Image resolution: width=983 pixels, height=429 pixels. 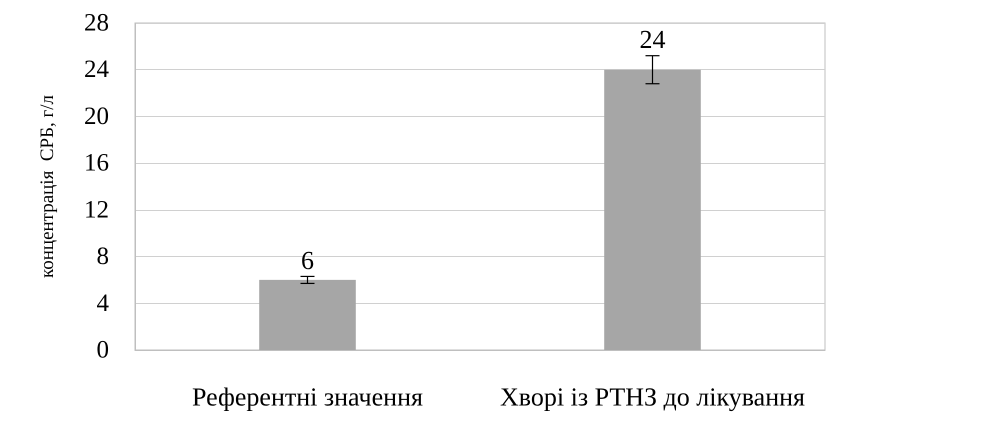 I want to click on x-tick-label: Референтні значення, so click(x=307, y=397).